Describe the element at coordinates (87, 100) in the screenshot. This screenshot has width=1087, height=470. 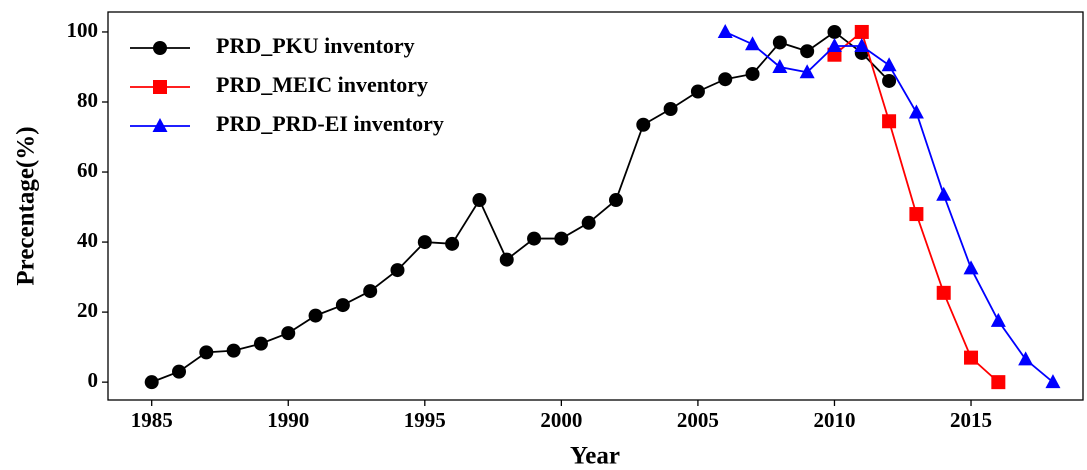
I see `y-tick-label: 80` at that location.